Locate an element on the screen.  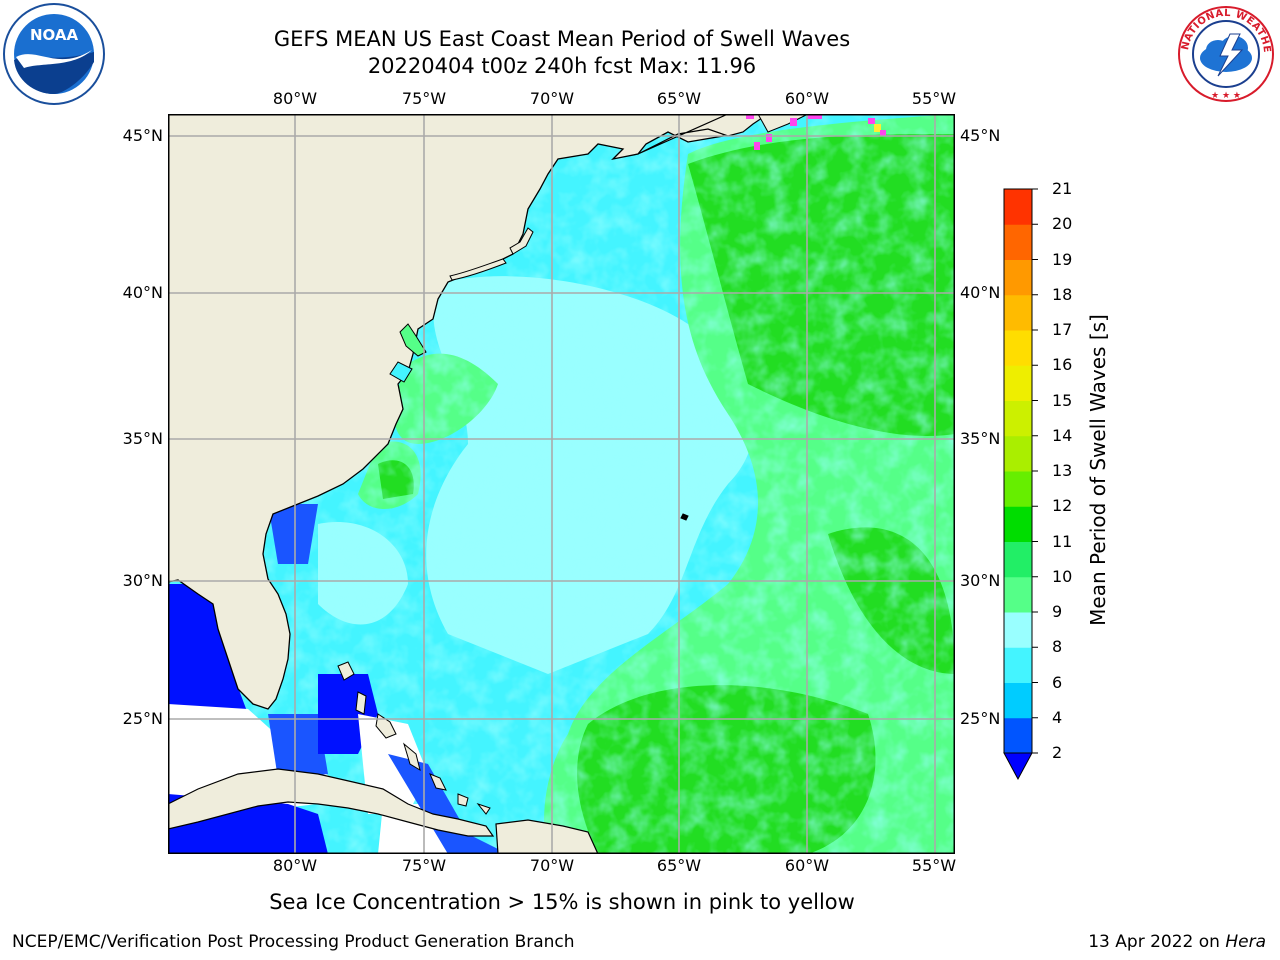
colorbar-tick-label: 13 is located at coordinates (1062, 470).